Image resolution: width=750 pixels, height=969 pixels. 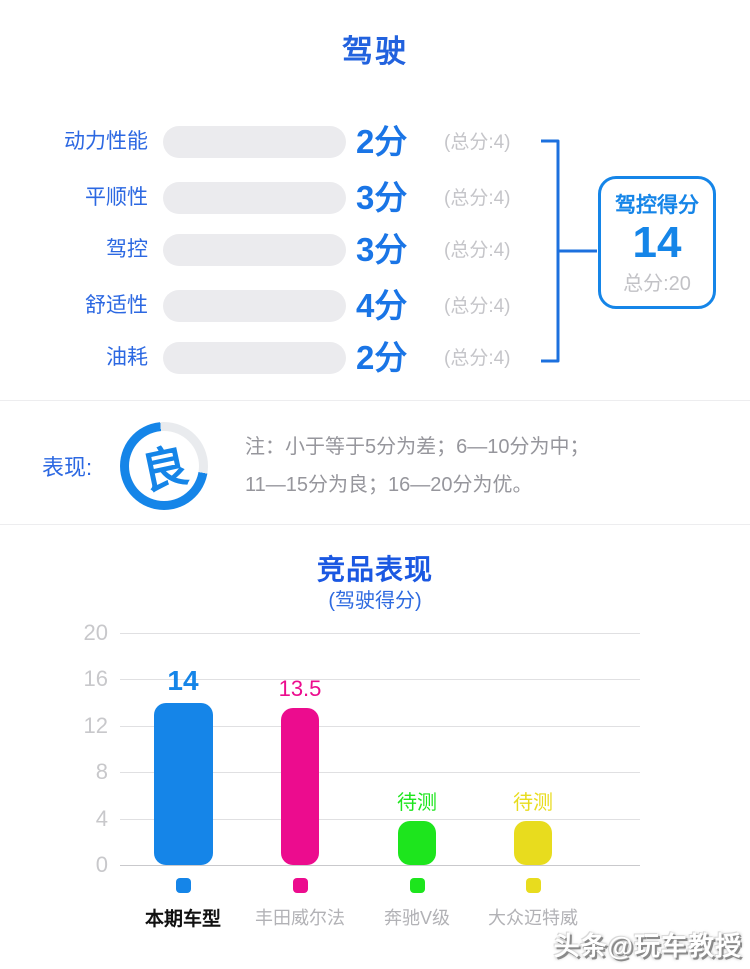 I want to click on chart-title: 竞品表现, so click(x=374, y=569).